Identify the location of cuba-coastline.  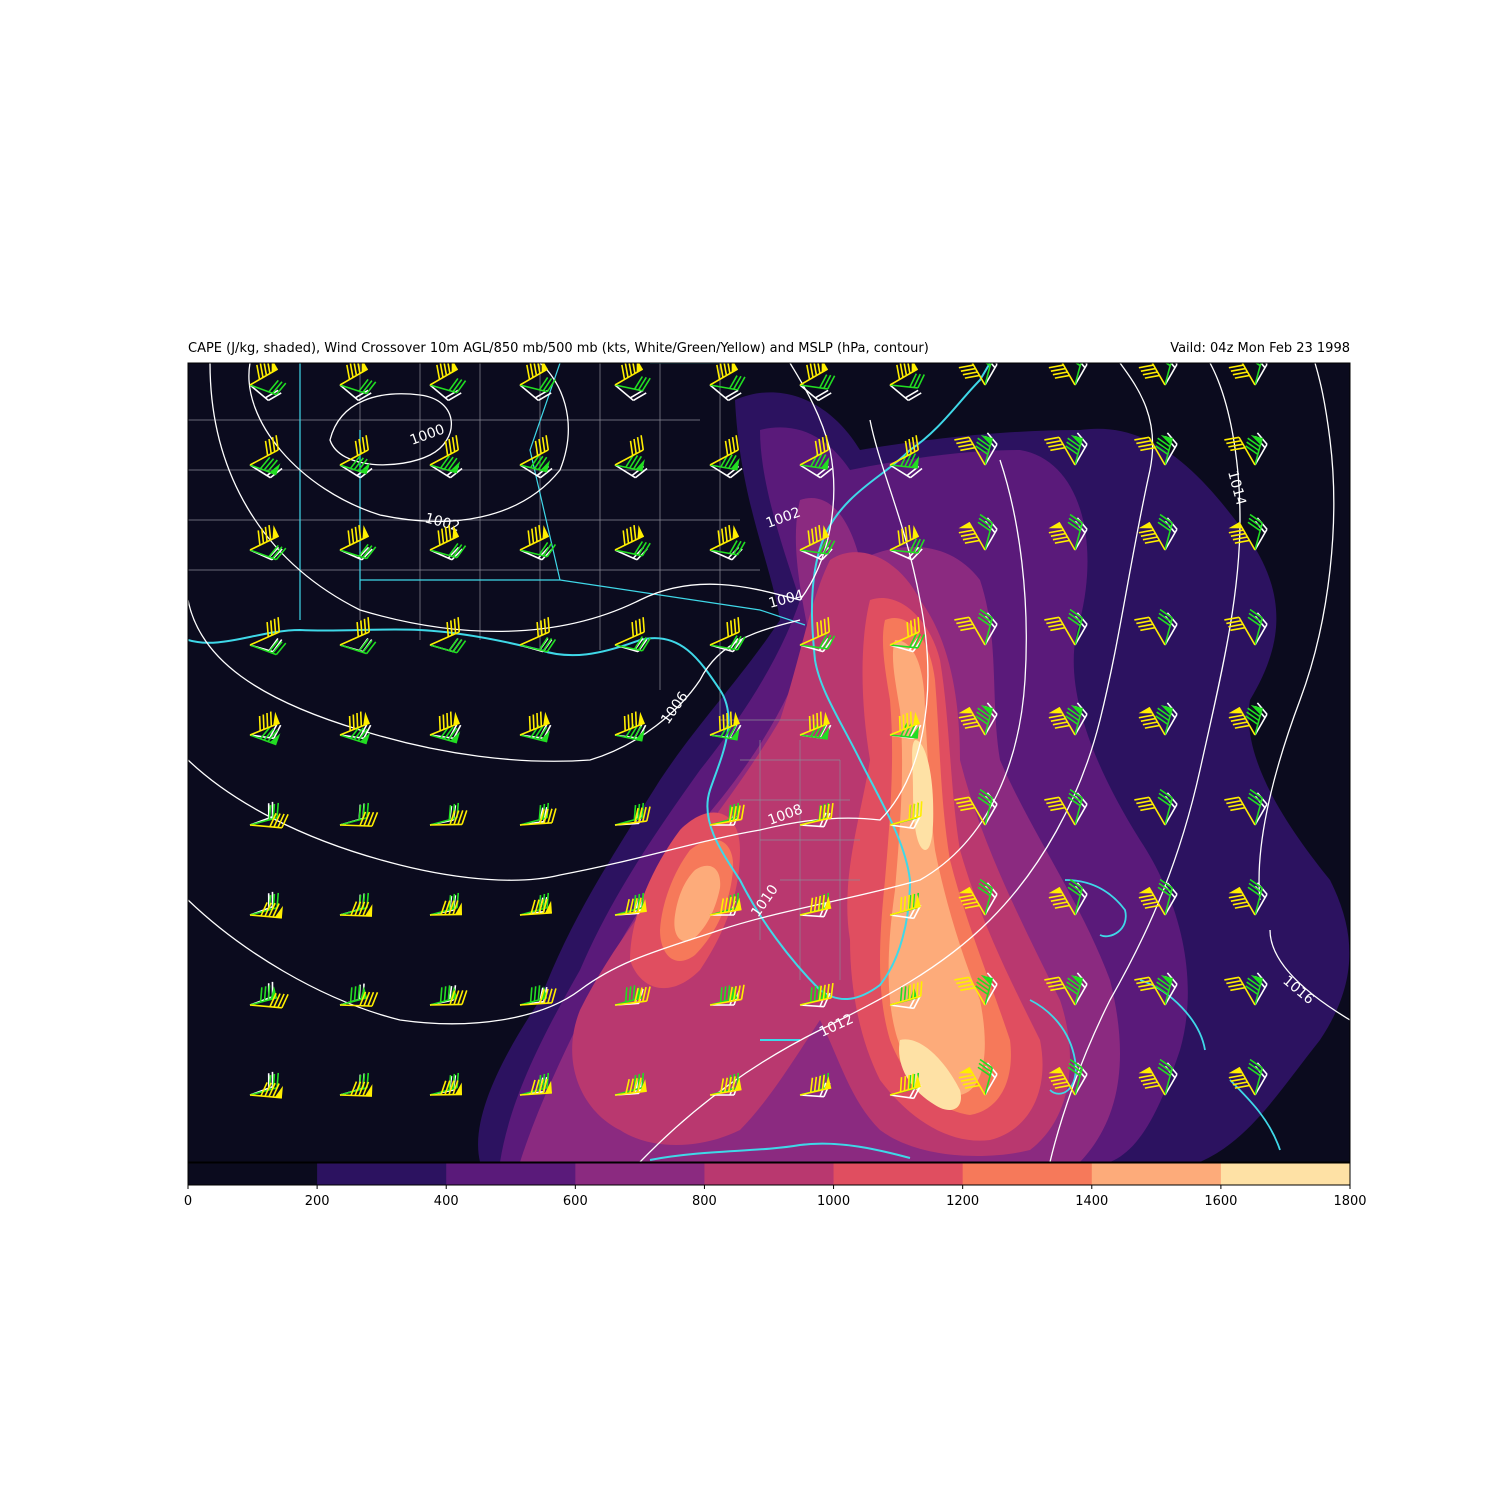
(780, 1100).